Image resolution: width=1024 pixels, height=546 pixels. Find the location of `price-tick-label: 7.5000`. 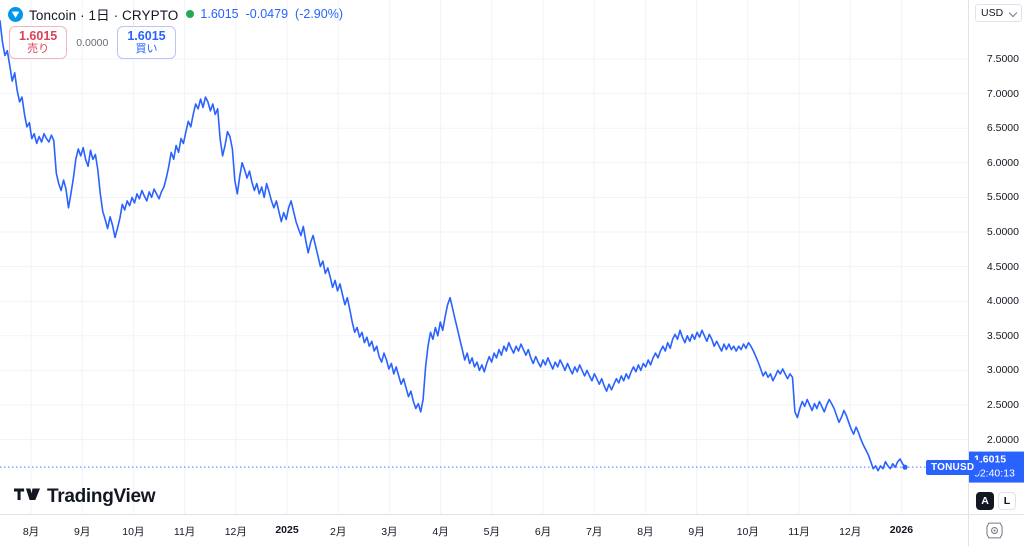

price-tick-label: 7.5000 is located at coordinates (1002, 59).